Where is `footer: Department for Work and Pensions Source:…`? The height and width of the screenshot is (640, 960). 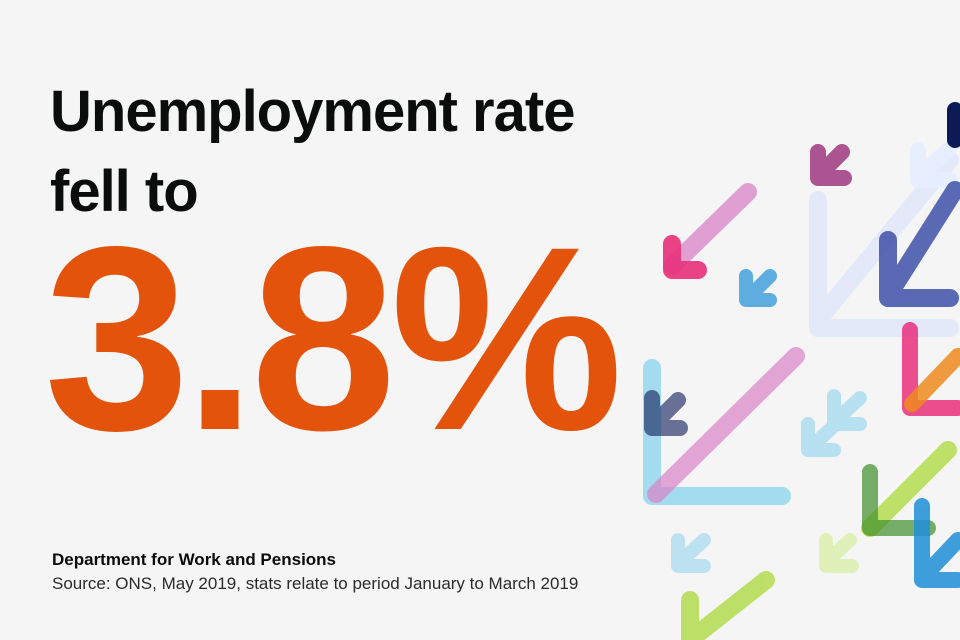 footer: Department for Work and Pensions Source:… is located at coordinates (315, 572).